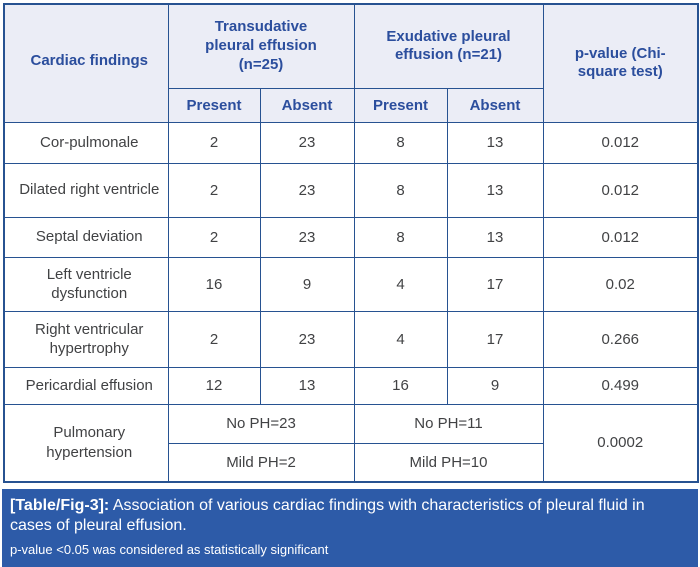 This screenshot has height=567, width=700. Describe the element at coordinates (86, 190) in the screenshot. I see `row-label: Dilated right ventricle` at that location.